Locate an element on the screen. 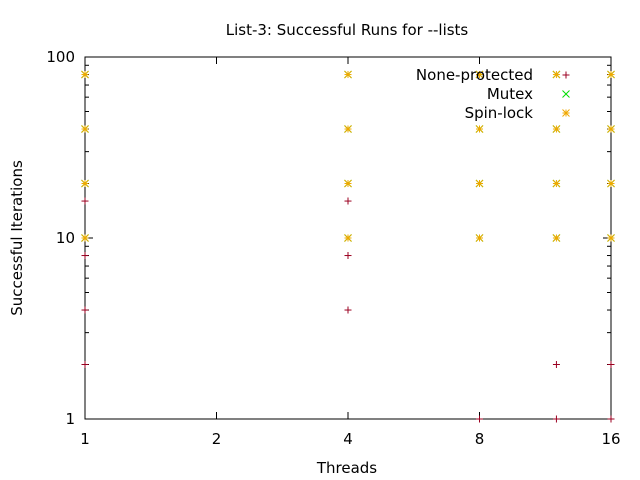  x-tick-label: 4 is located at coordinates (348, 439).